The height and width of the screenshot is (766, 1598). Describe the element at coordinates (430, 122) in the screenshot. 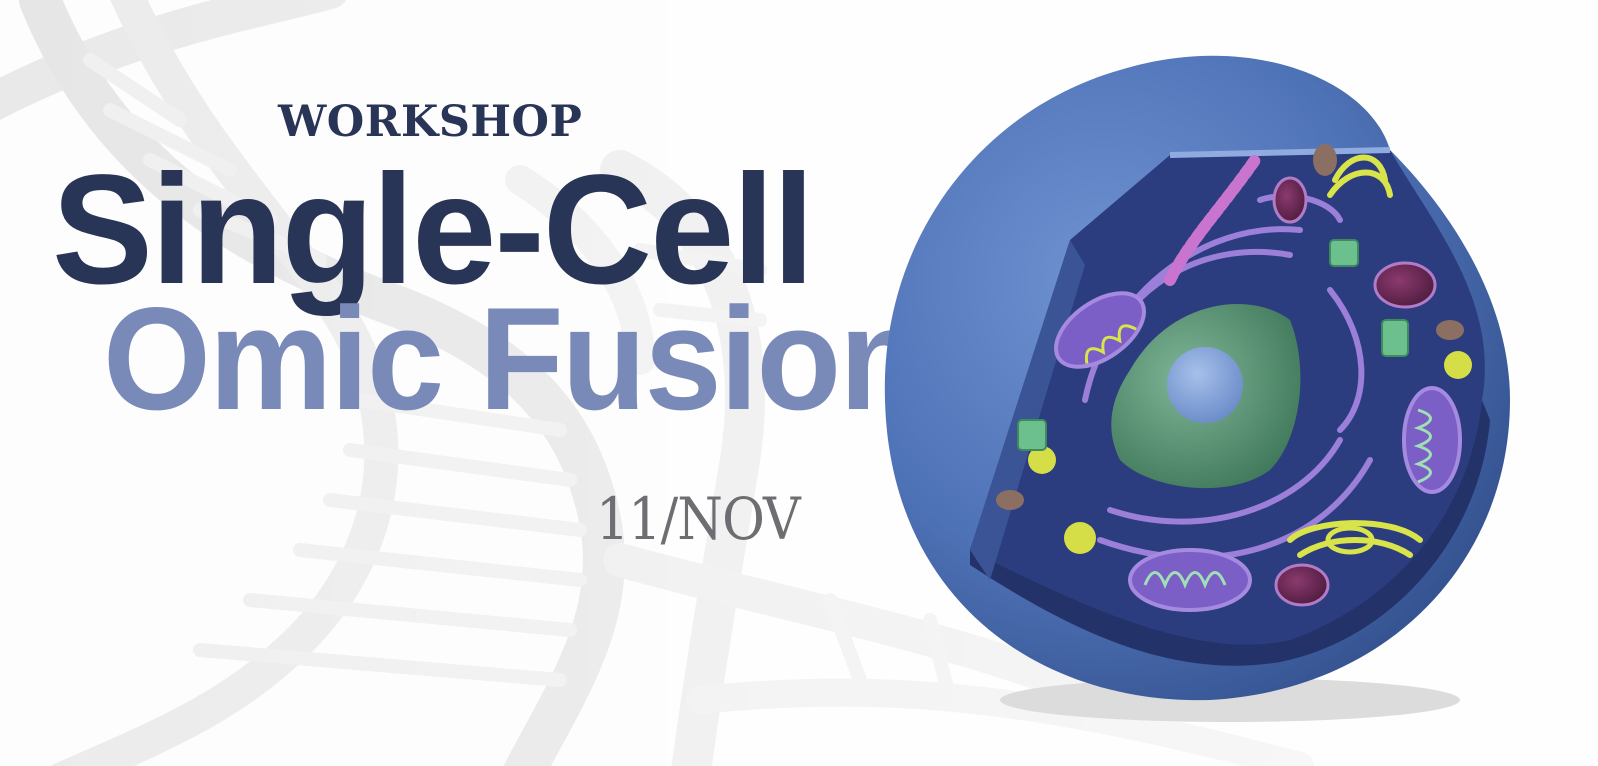

I see `workshop-label: WORKSHOP` at that location.